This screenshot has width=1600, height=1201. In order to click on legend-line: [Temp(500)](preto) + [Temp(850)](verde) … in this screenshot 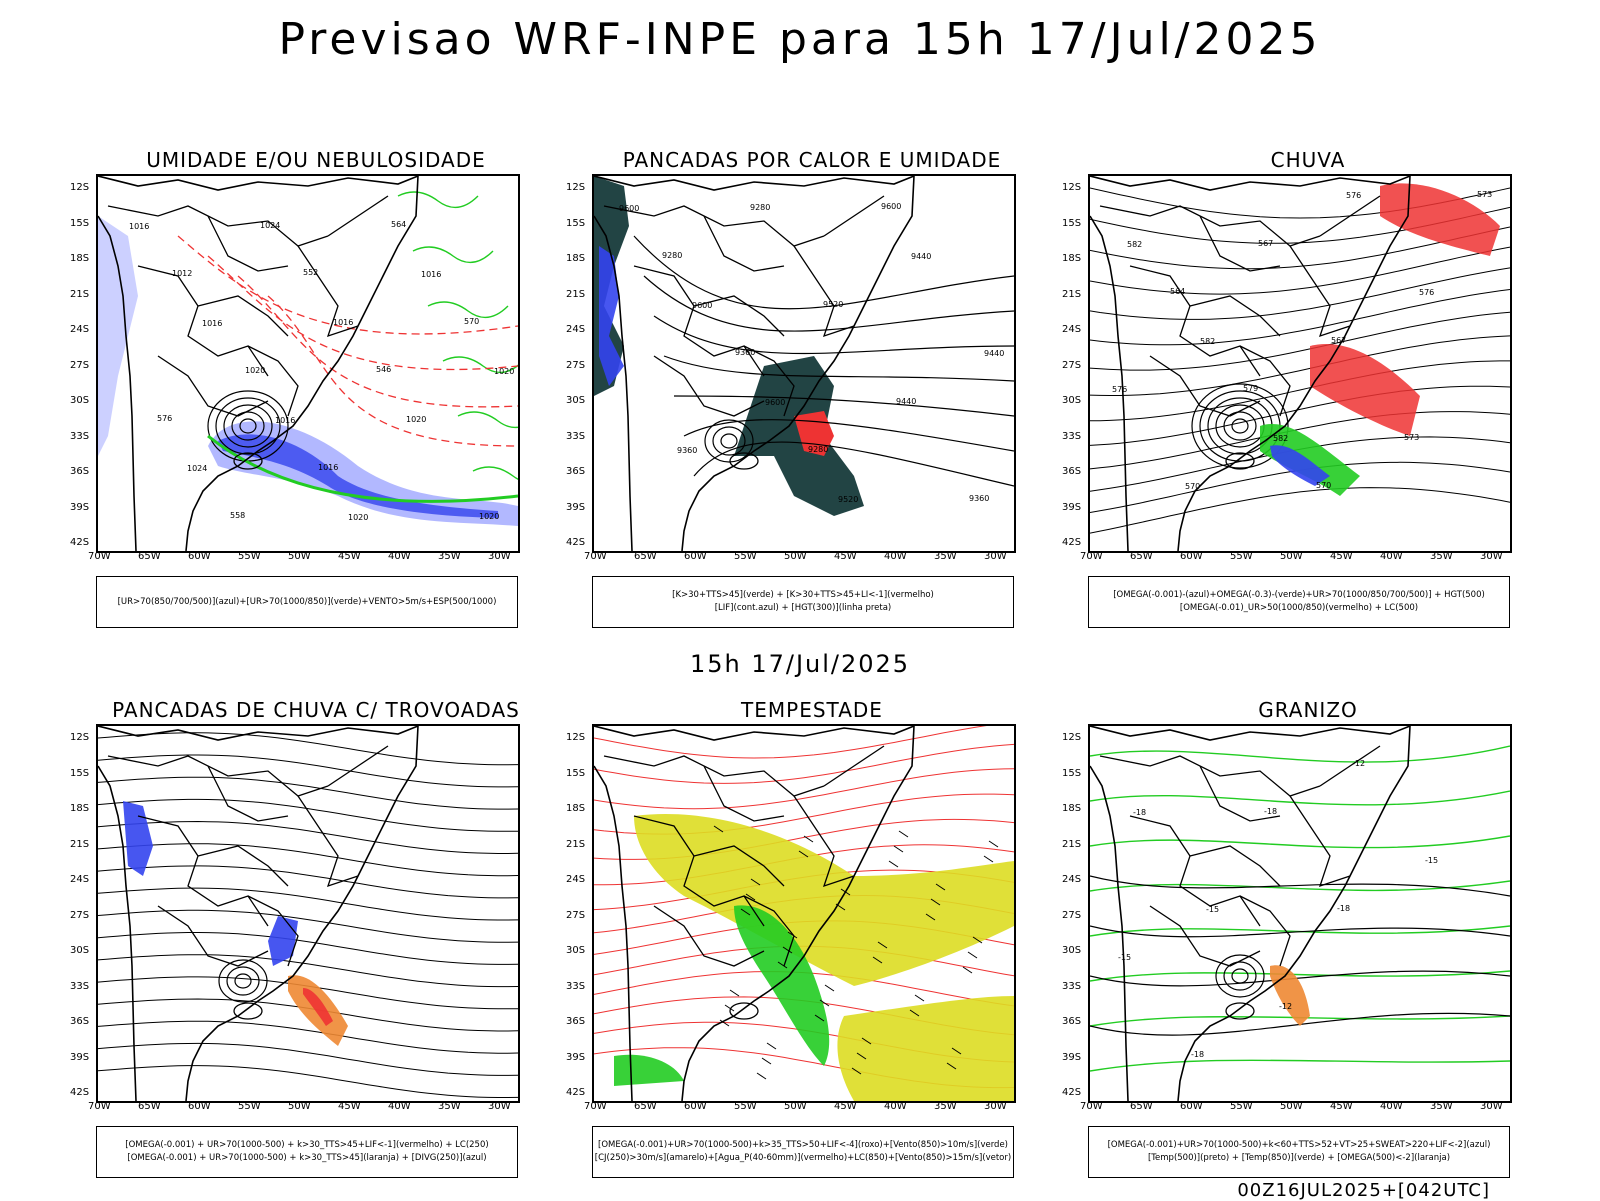, I will do `click(1299, 1158)`.